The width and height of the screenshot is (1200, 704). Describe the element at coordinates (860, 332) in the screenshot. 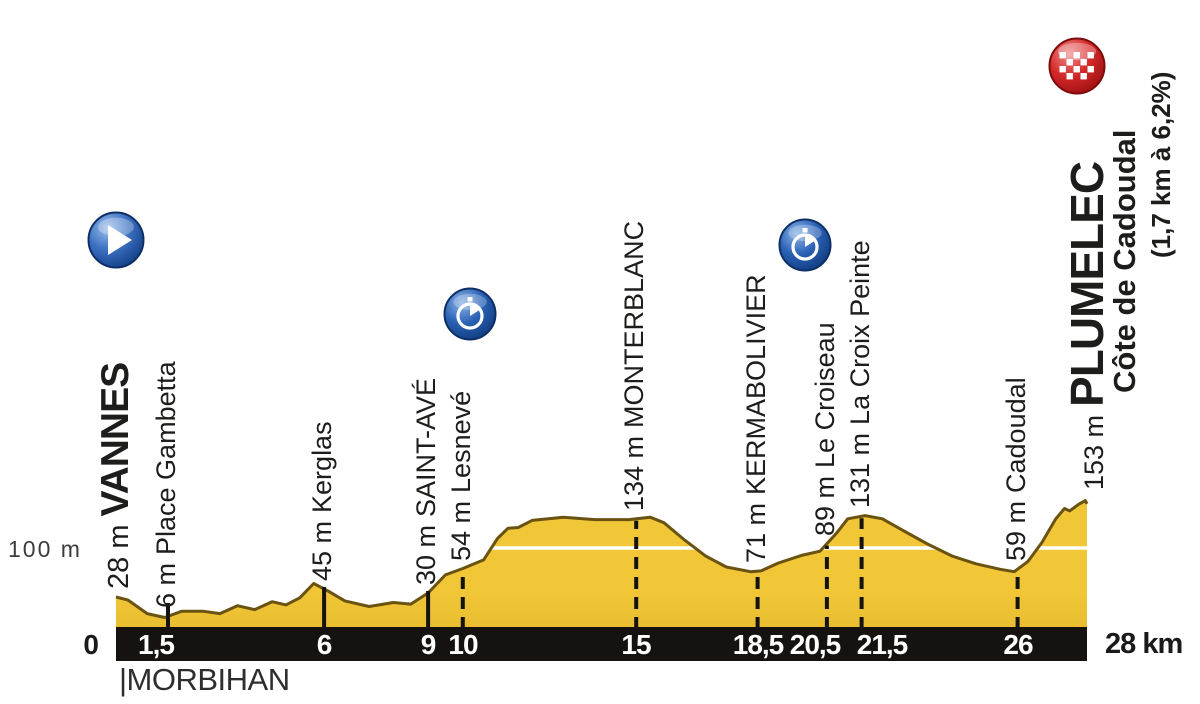

I see `waypoint-name: La Croix Peinte` at that location.